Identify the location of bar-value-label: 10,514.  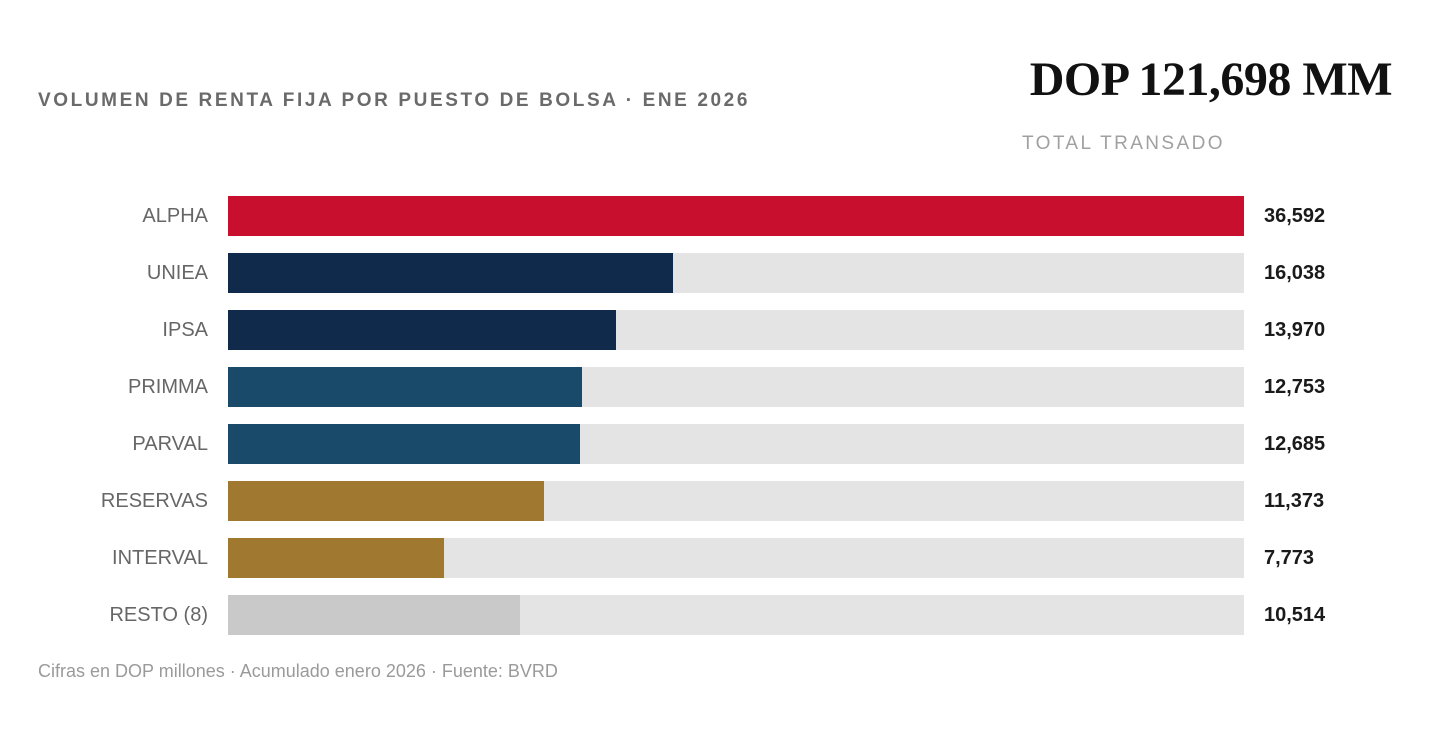
(1295, 615).